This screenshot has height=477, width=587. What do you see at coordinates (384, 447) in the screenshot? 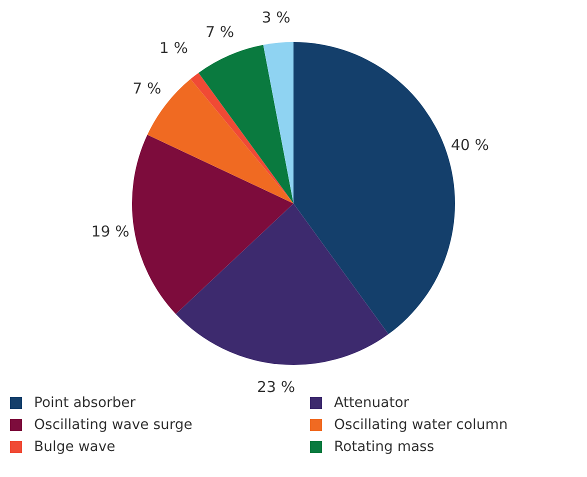
I see `legend-label: Rotating mass` at bounding box center [384, 447].